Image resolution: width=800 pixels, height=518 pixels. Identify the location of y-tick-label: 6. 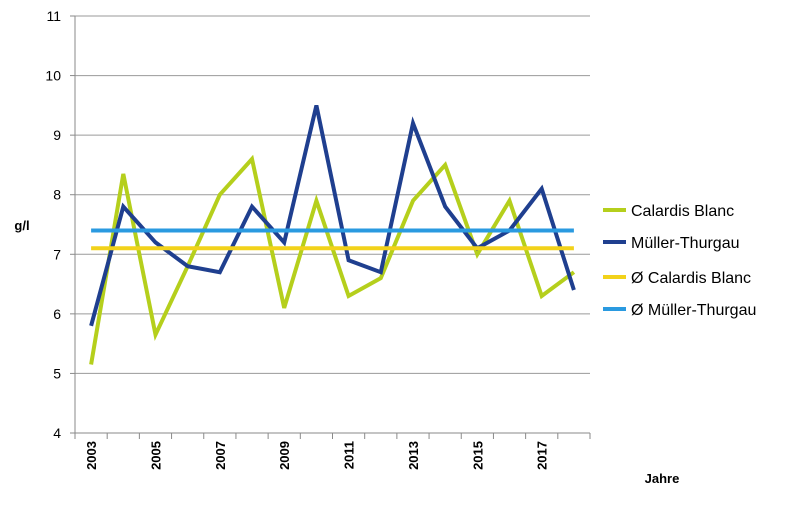
(57, 314).